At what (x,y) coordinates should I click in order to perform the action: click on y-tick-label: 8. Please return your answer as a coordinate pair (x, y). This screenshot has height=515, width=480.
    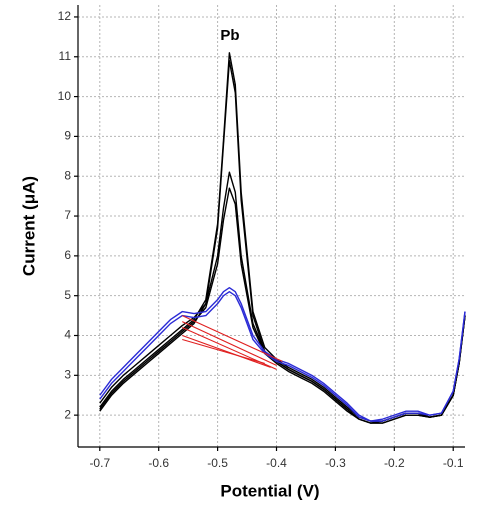
    Looking at the image, I should click on (67, 175).